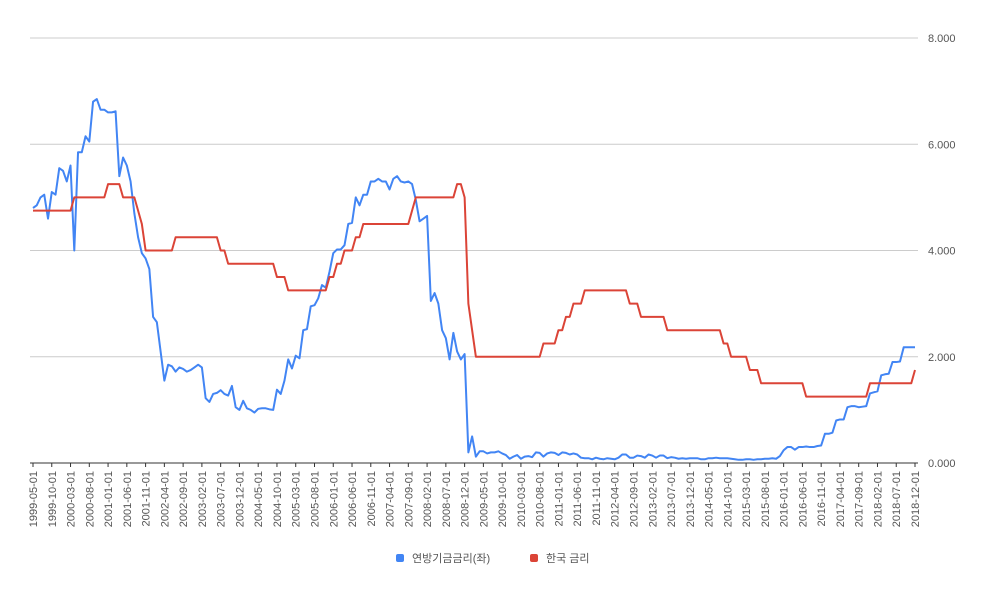  I want to click on x-tick-label: 2017-04-01, so click(841, 499).